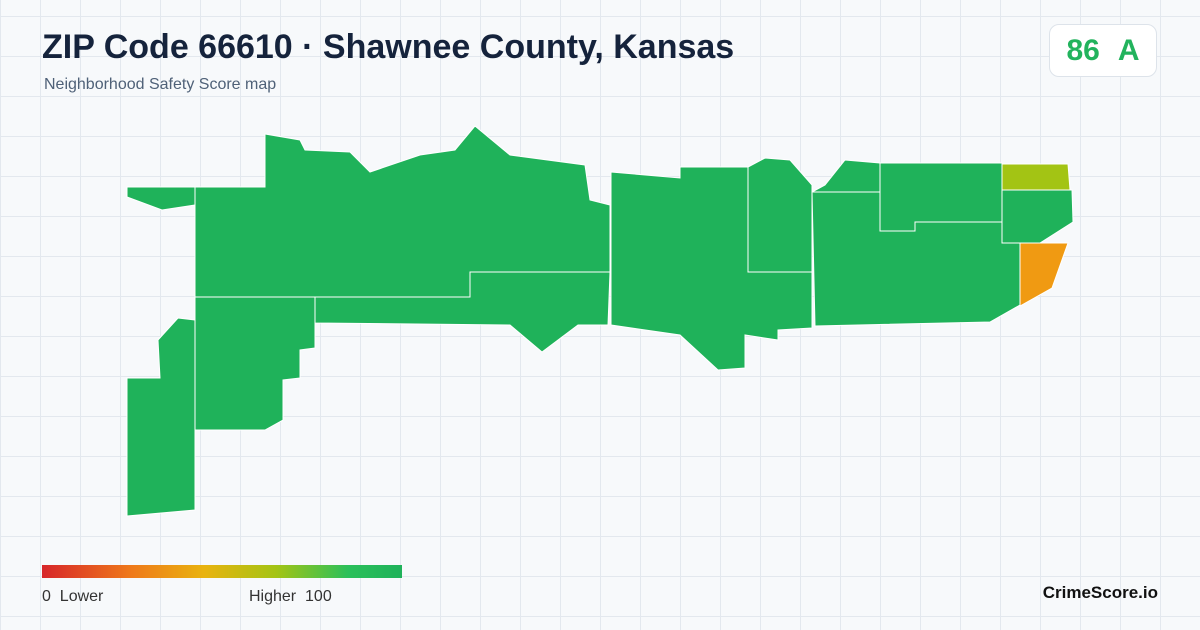 The image size is (1200, 630). Describe the element at coordinates (222, 571) in the screenshot. I see `legend-gradient` at that location.